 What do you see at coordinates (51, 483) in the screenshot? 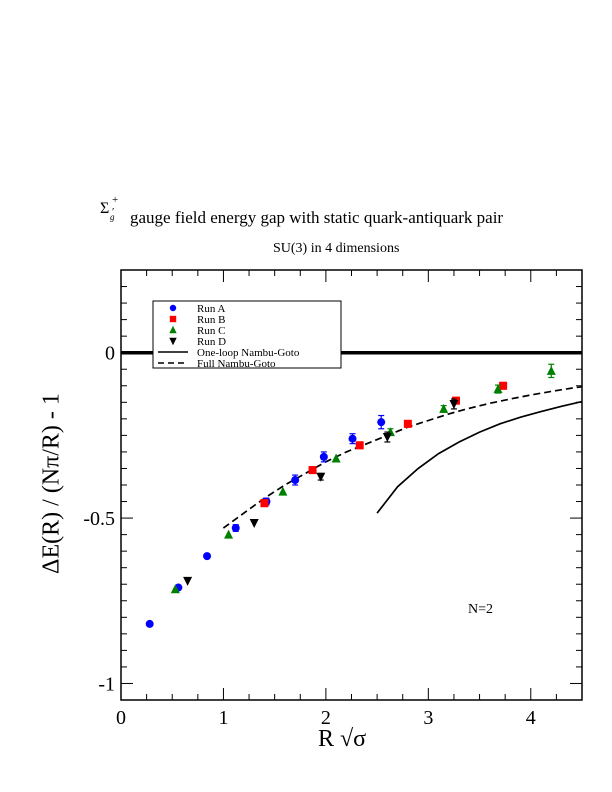
I see `y-axis-label: ΔE(R) / (Nπ/R) - 1` at bounding box center [51, 483].